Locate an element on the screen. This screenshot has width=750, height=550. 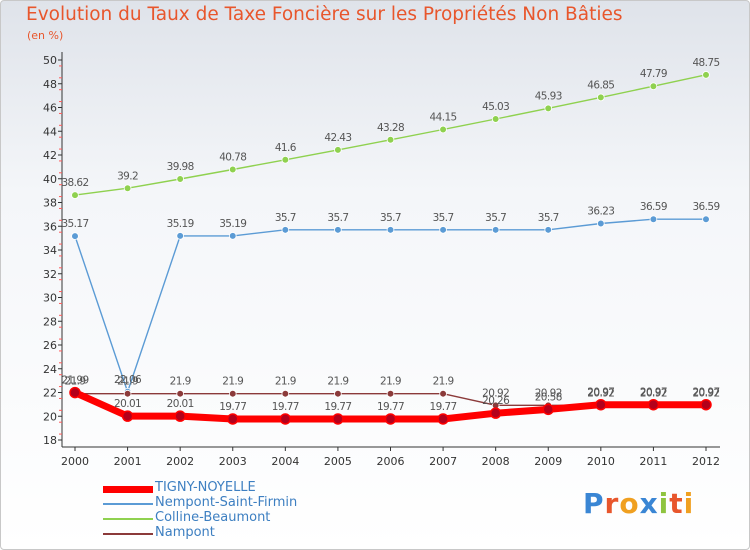
legend-label: Nempont-Saint-Firmin is located at coordinates (226, 502).